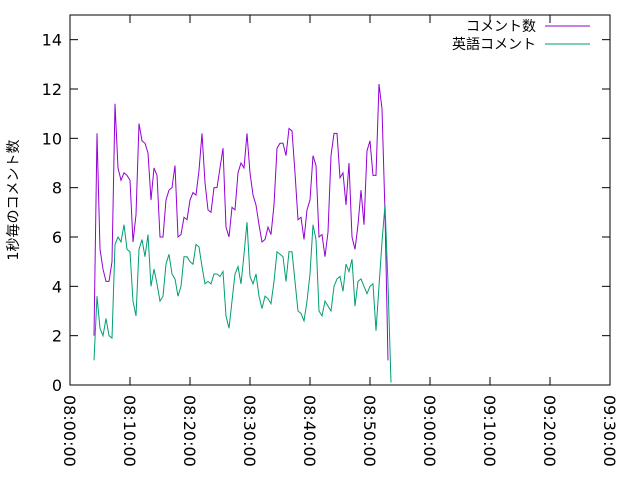 Image resolution: width=640 pixels, height=480 pixels. What do you see at coordinates (57, 188) in the screenshot?
I see `y-tick-label-4: 8` at bounding box center [57, 188].